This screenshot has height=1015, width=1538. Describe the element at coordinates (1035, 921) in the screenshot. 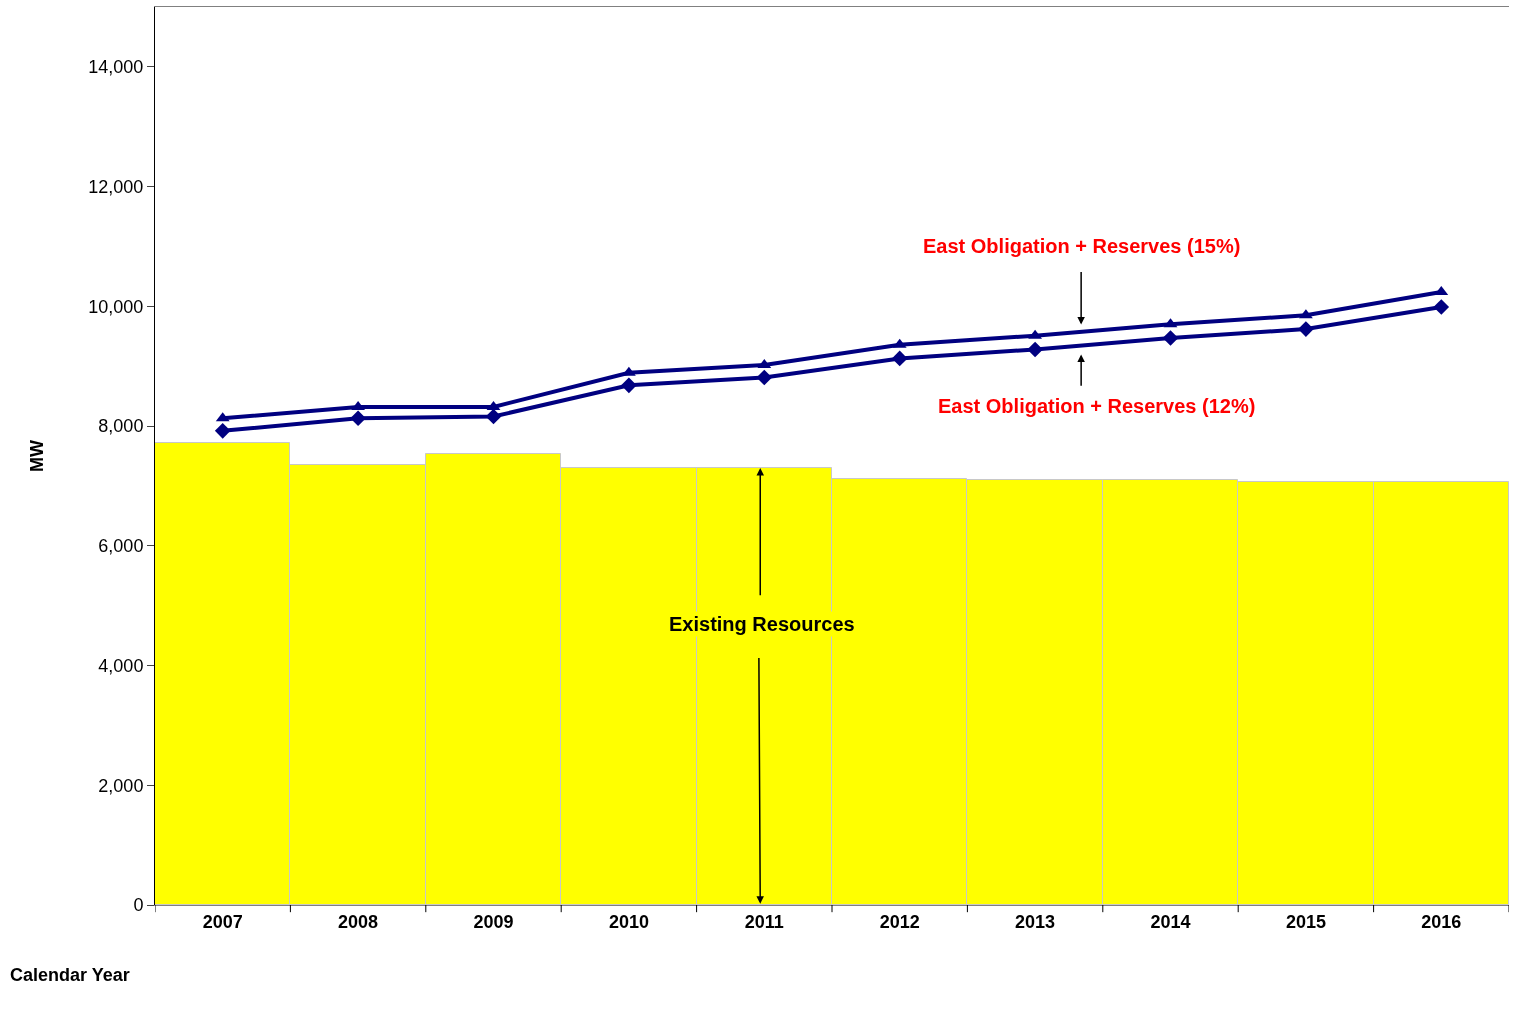

I see `x-tick-label: 2013` at that location.